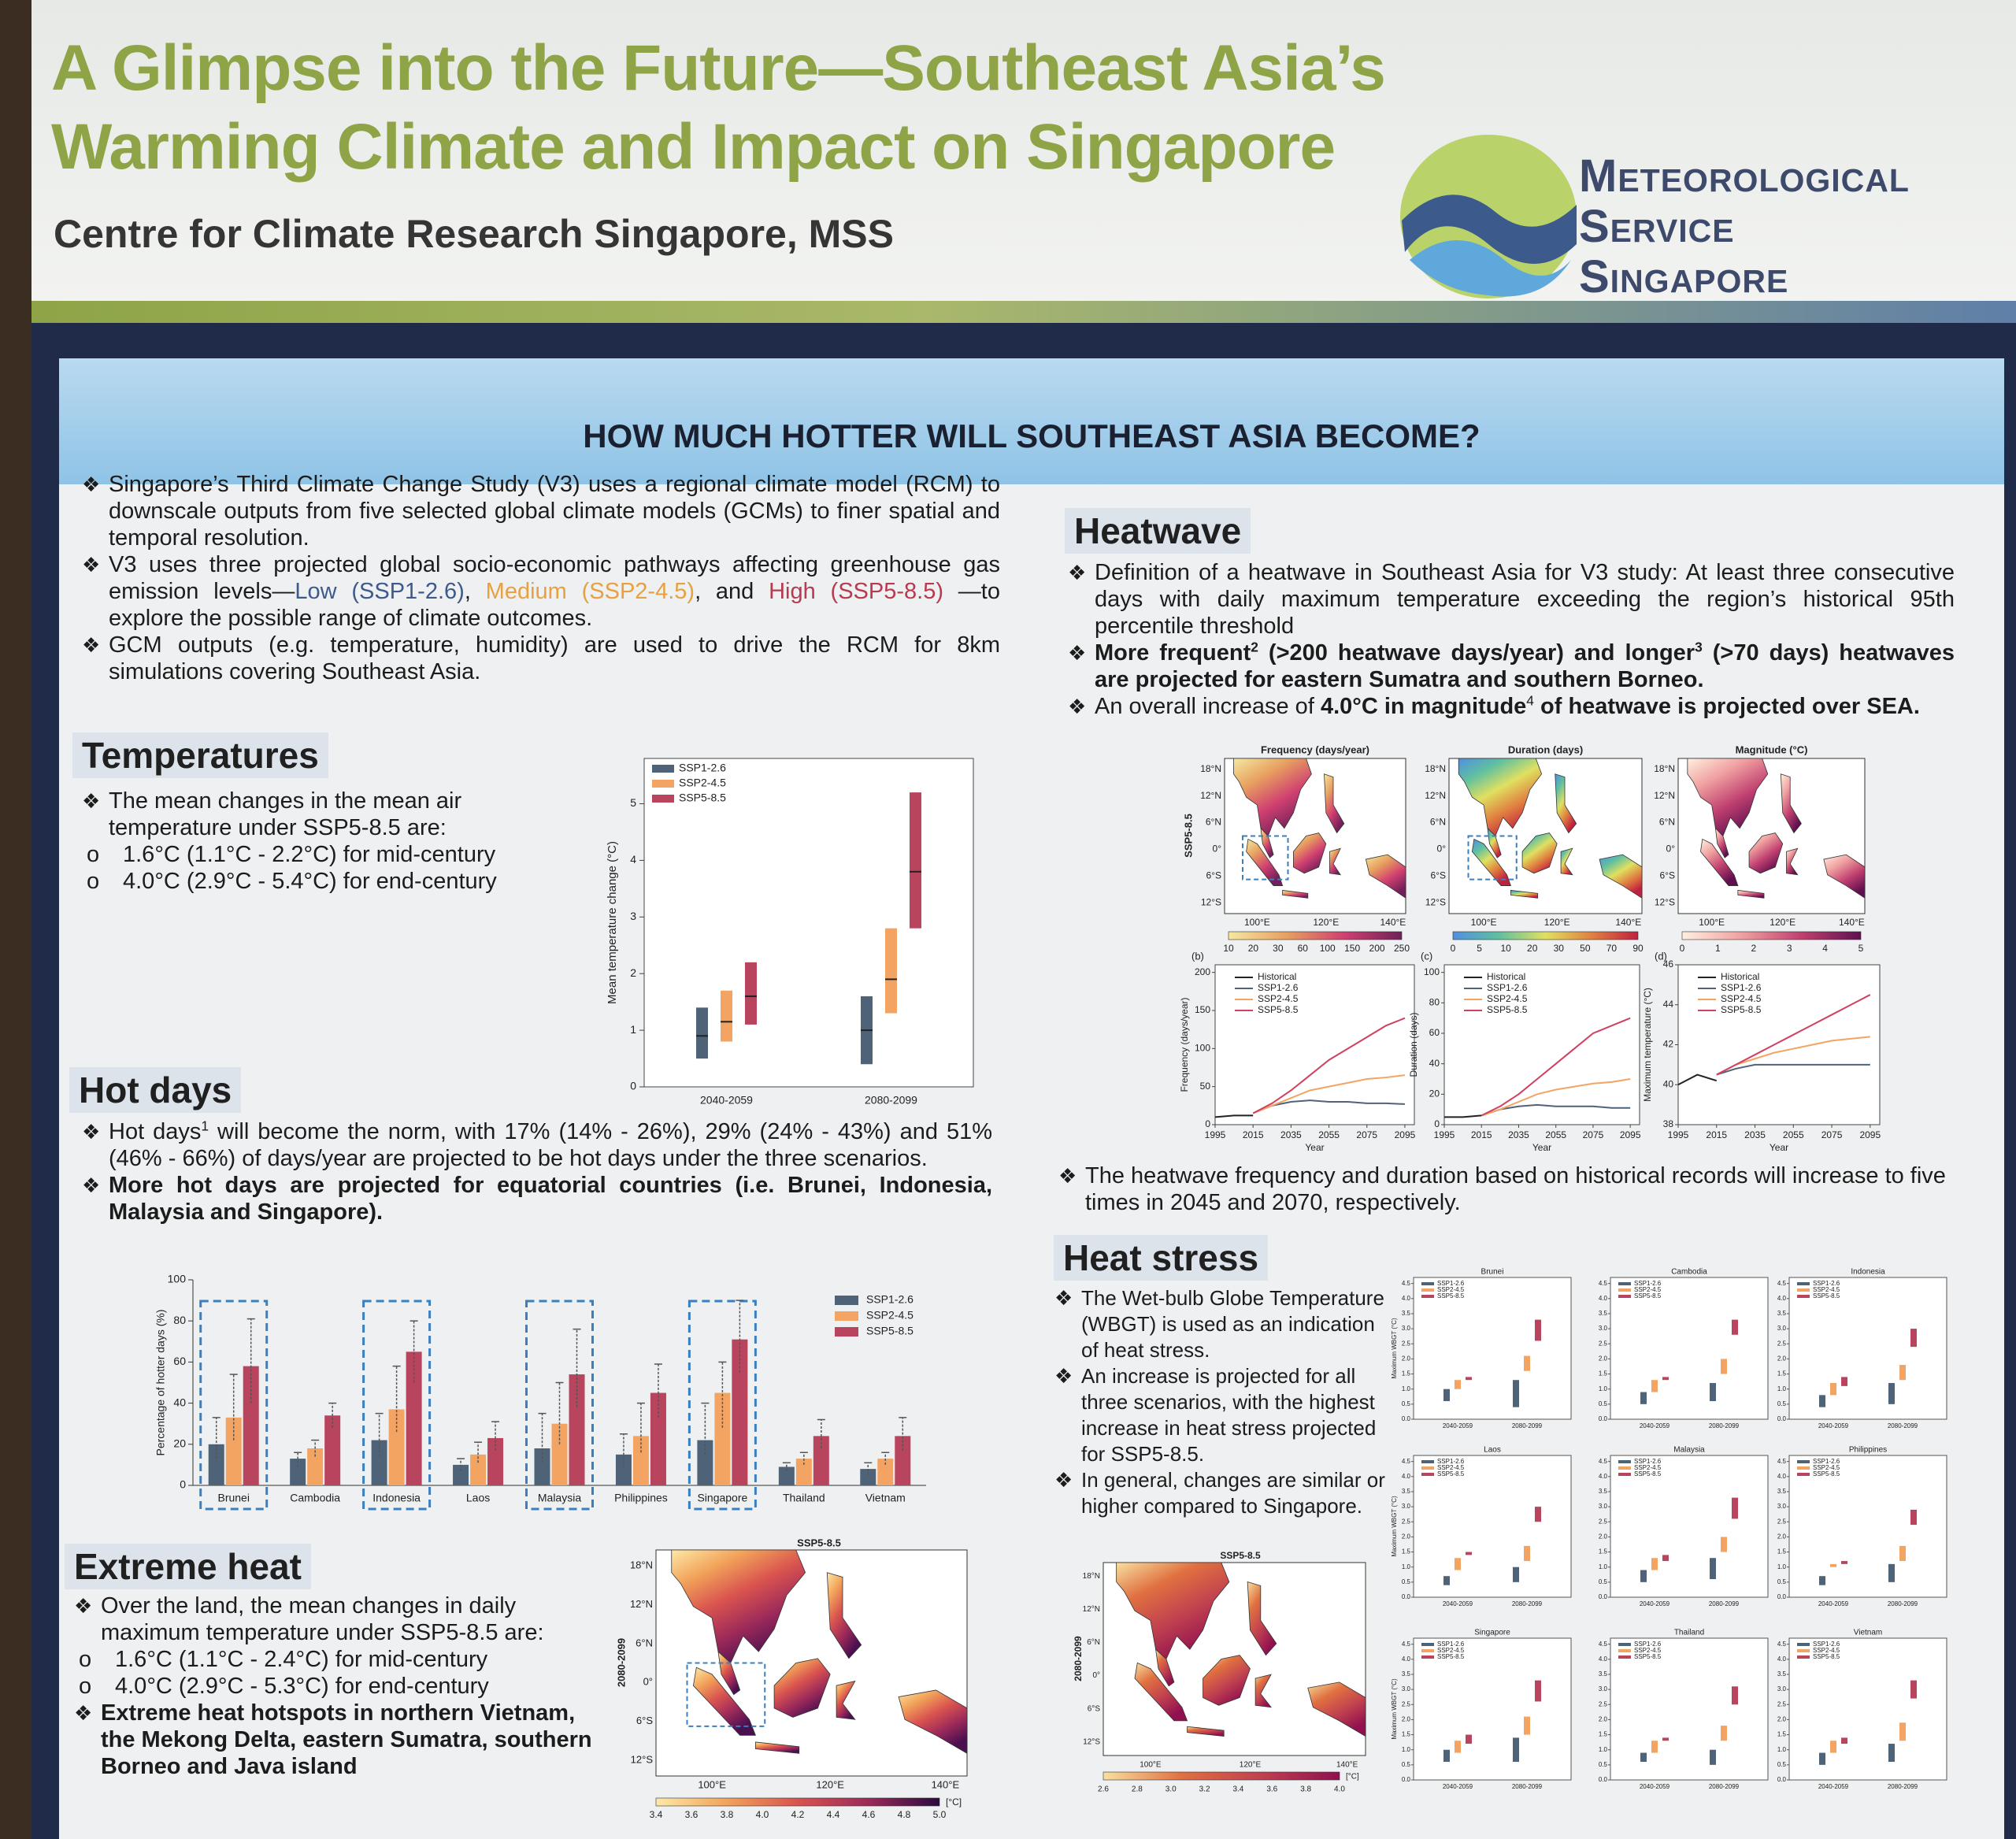 The height and width of the screenshot is (1839, 2016). What do you see at coordinates (1668, 1044) in the screenshot?
I see `y-tick-label: 42` at bounding box center [1668, 1044].